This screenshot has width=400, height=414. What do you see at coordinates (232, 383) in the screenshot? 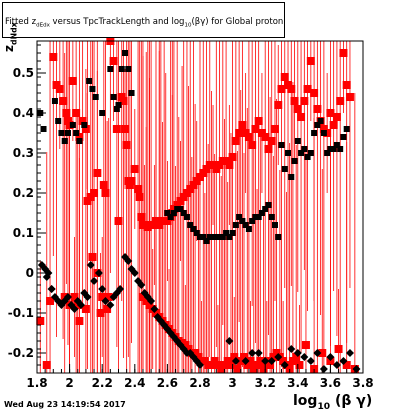
I see `x-tick-label: 3` at bounding box center [232, 383].